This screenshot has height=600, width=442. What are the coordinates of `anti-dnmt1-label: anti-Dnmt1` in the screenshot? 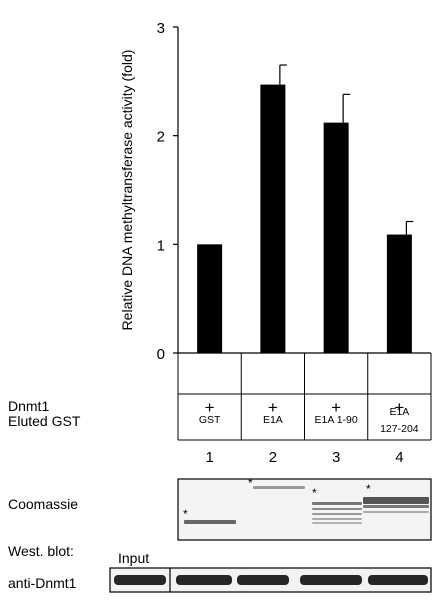 It's located at (42, 583).